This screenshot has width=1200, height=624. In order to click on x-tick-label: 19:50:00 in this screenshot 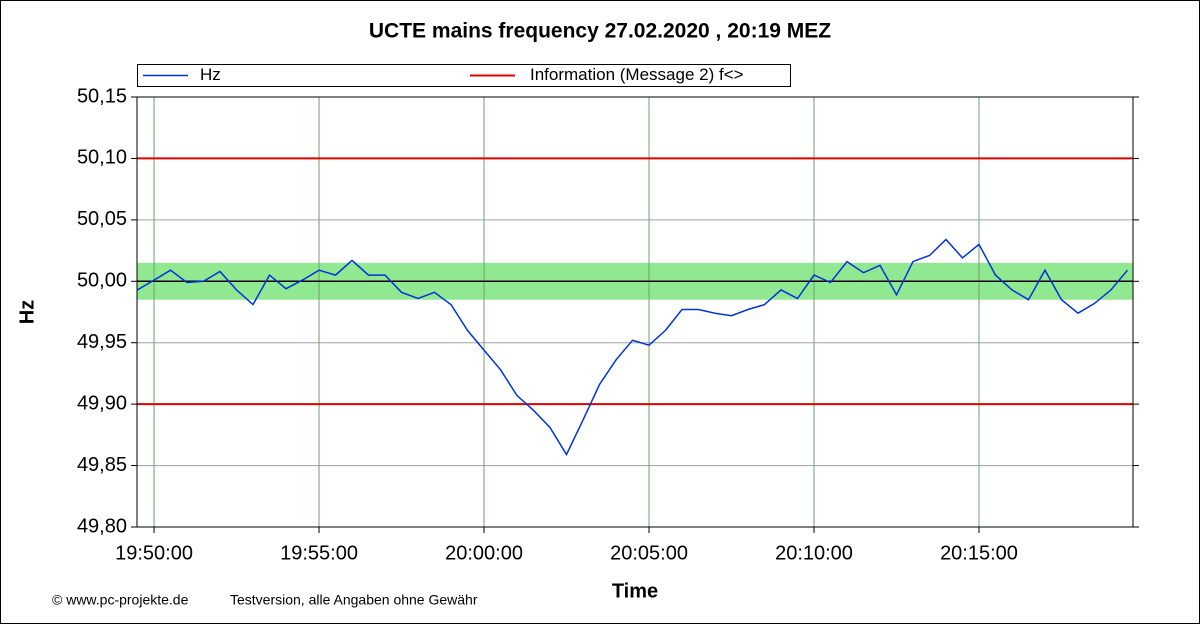, I will do `click(154, 553)`.